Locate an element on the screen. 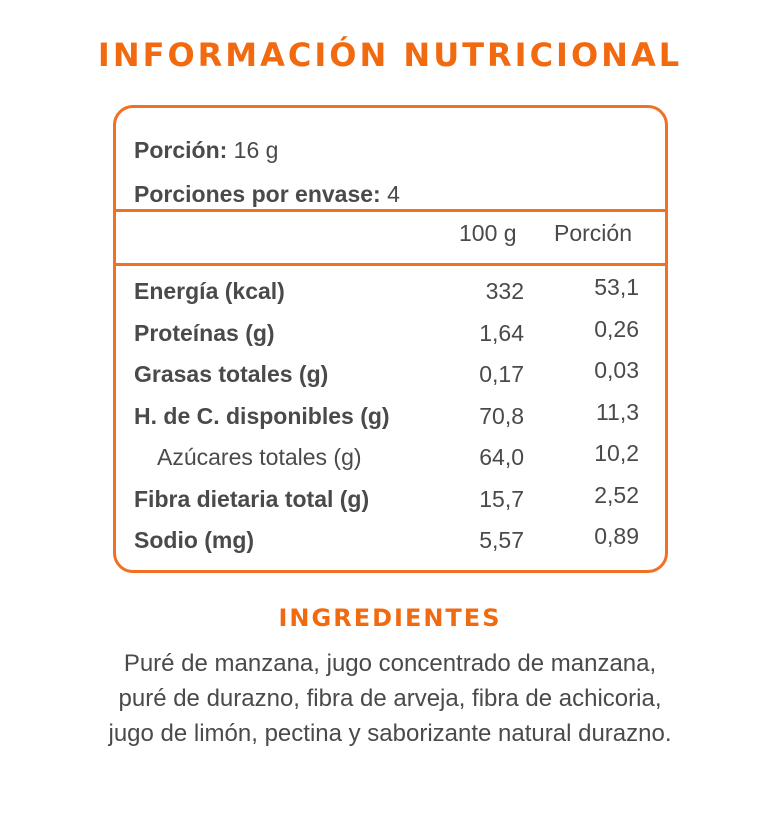  value-portion: 0,26 is located at coordinates (616, 328).